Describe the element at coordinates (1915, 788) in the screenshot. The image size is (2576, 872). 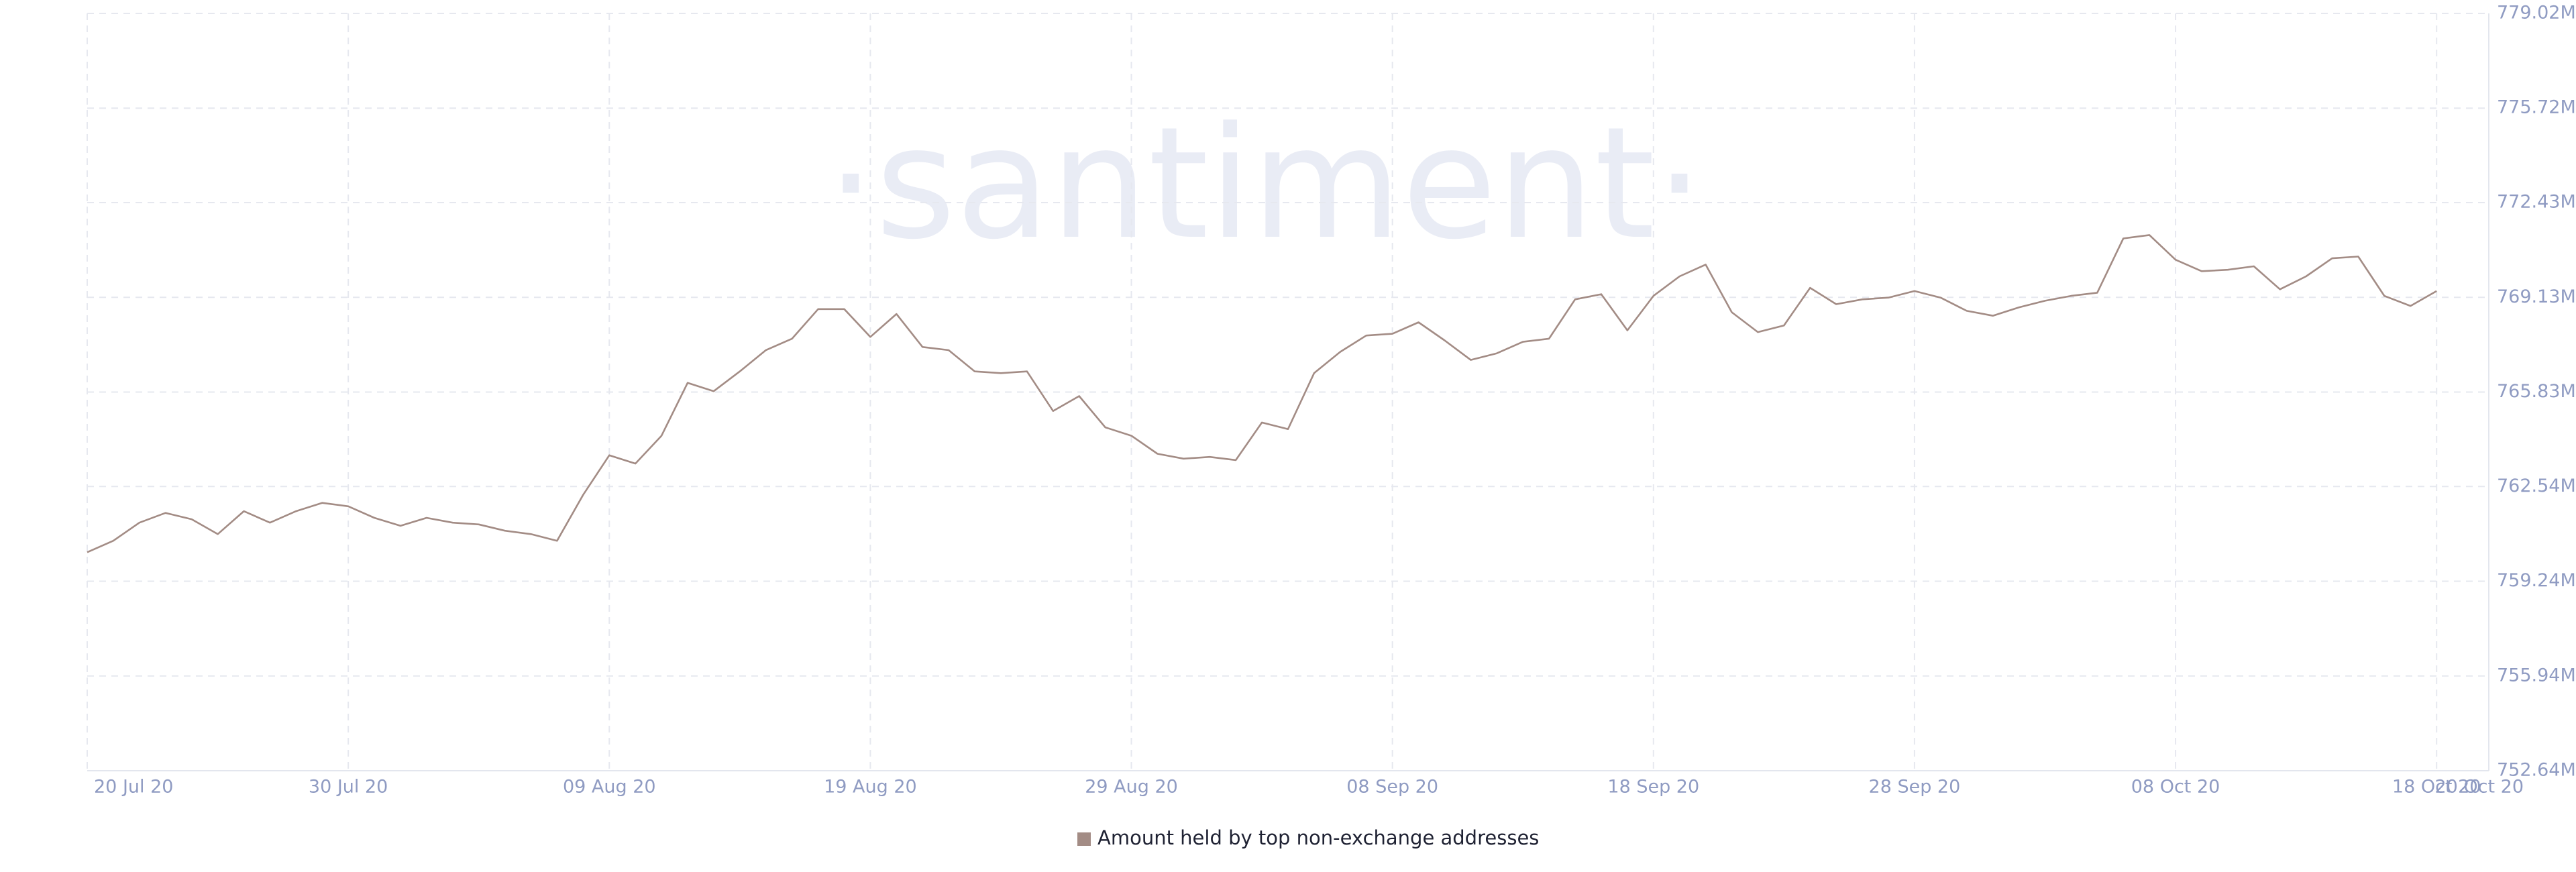
I see `x-tick-label: 28 Sep 20` at that location.